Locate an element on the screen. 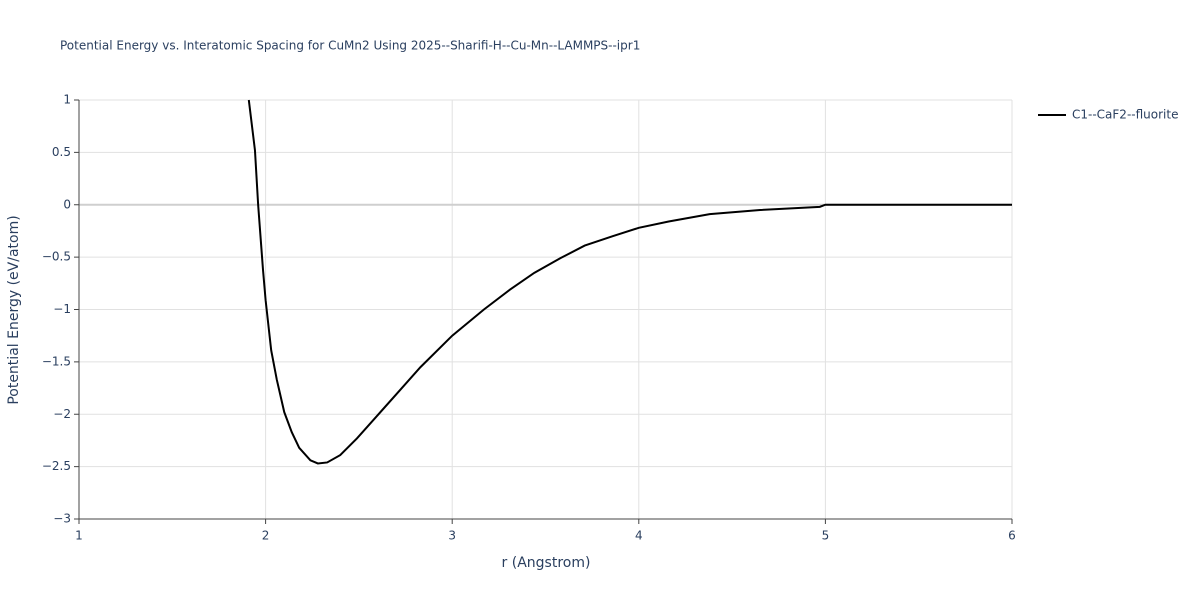 This screenshot has width=1200, height=600. y-tick-label: −2.5 is located at coordinates (56, 466).